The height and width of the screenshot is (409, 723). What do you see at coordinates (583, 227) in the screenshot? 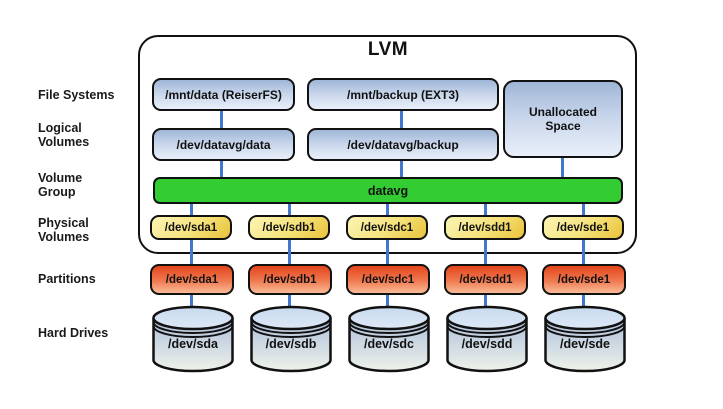
I see `physical-volume-box-sde1: /dev/sde1` at bounding box center [583, 227].